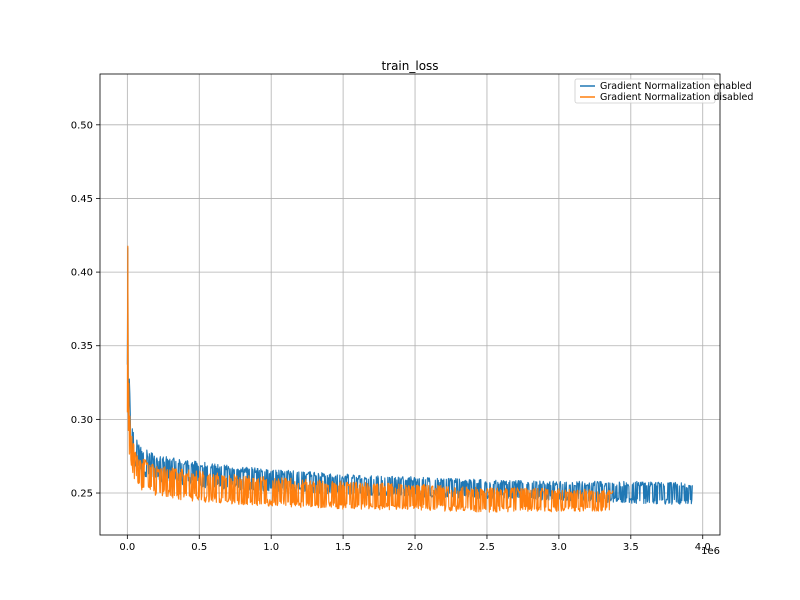 Image resolution: width=800 pixels, height=600 pixels. I want to click on x-tick-label: 1.5, so click(343, 547).